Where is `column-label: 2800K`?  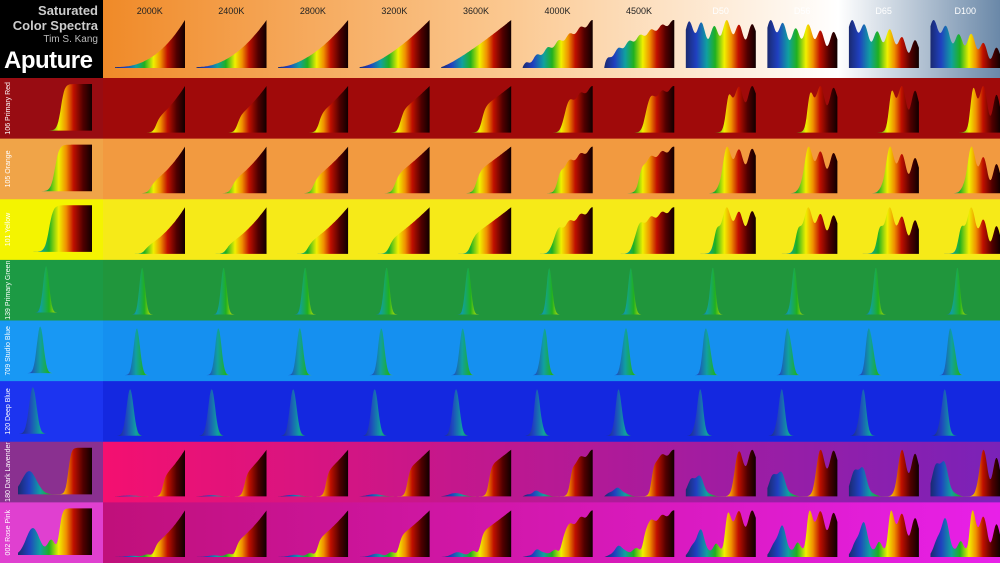
column-label: 2800K is located at coordinates (313, 11).